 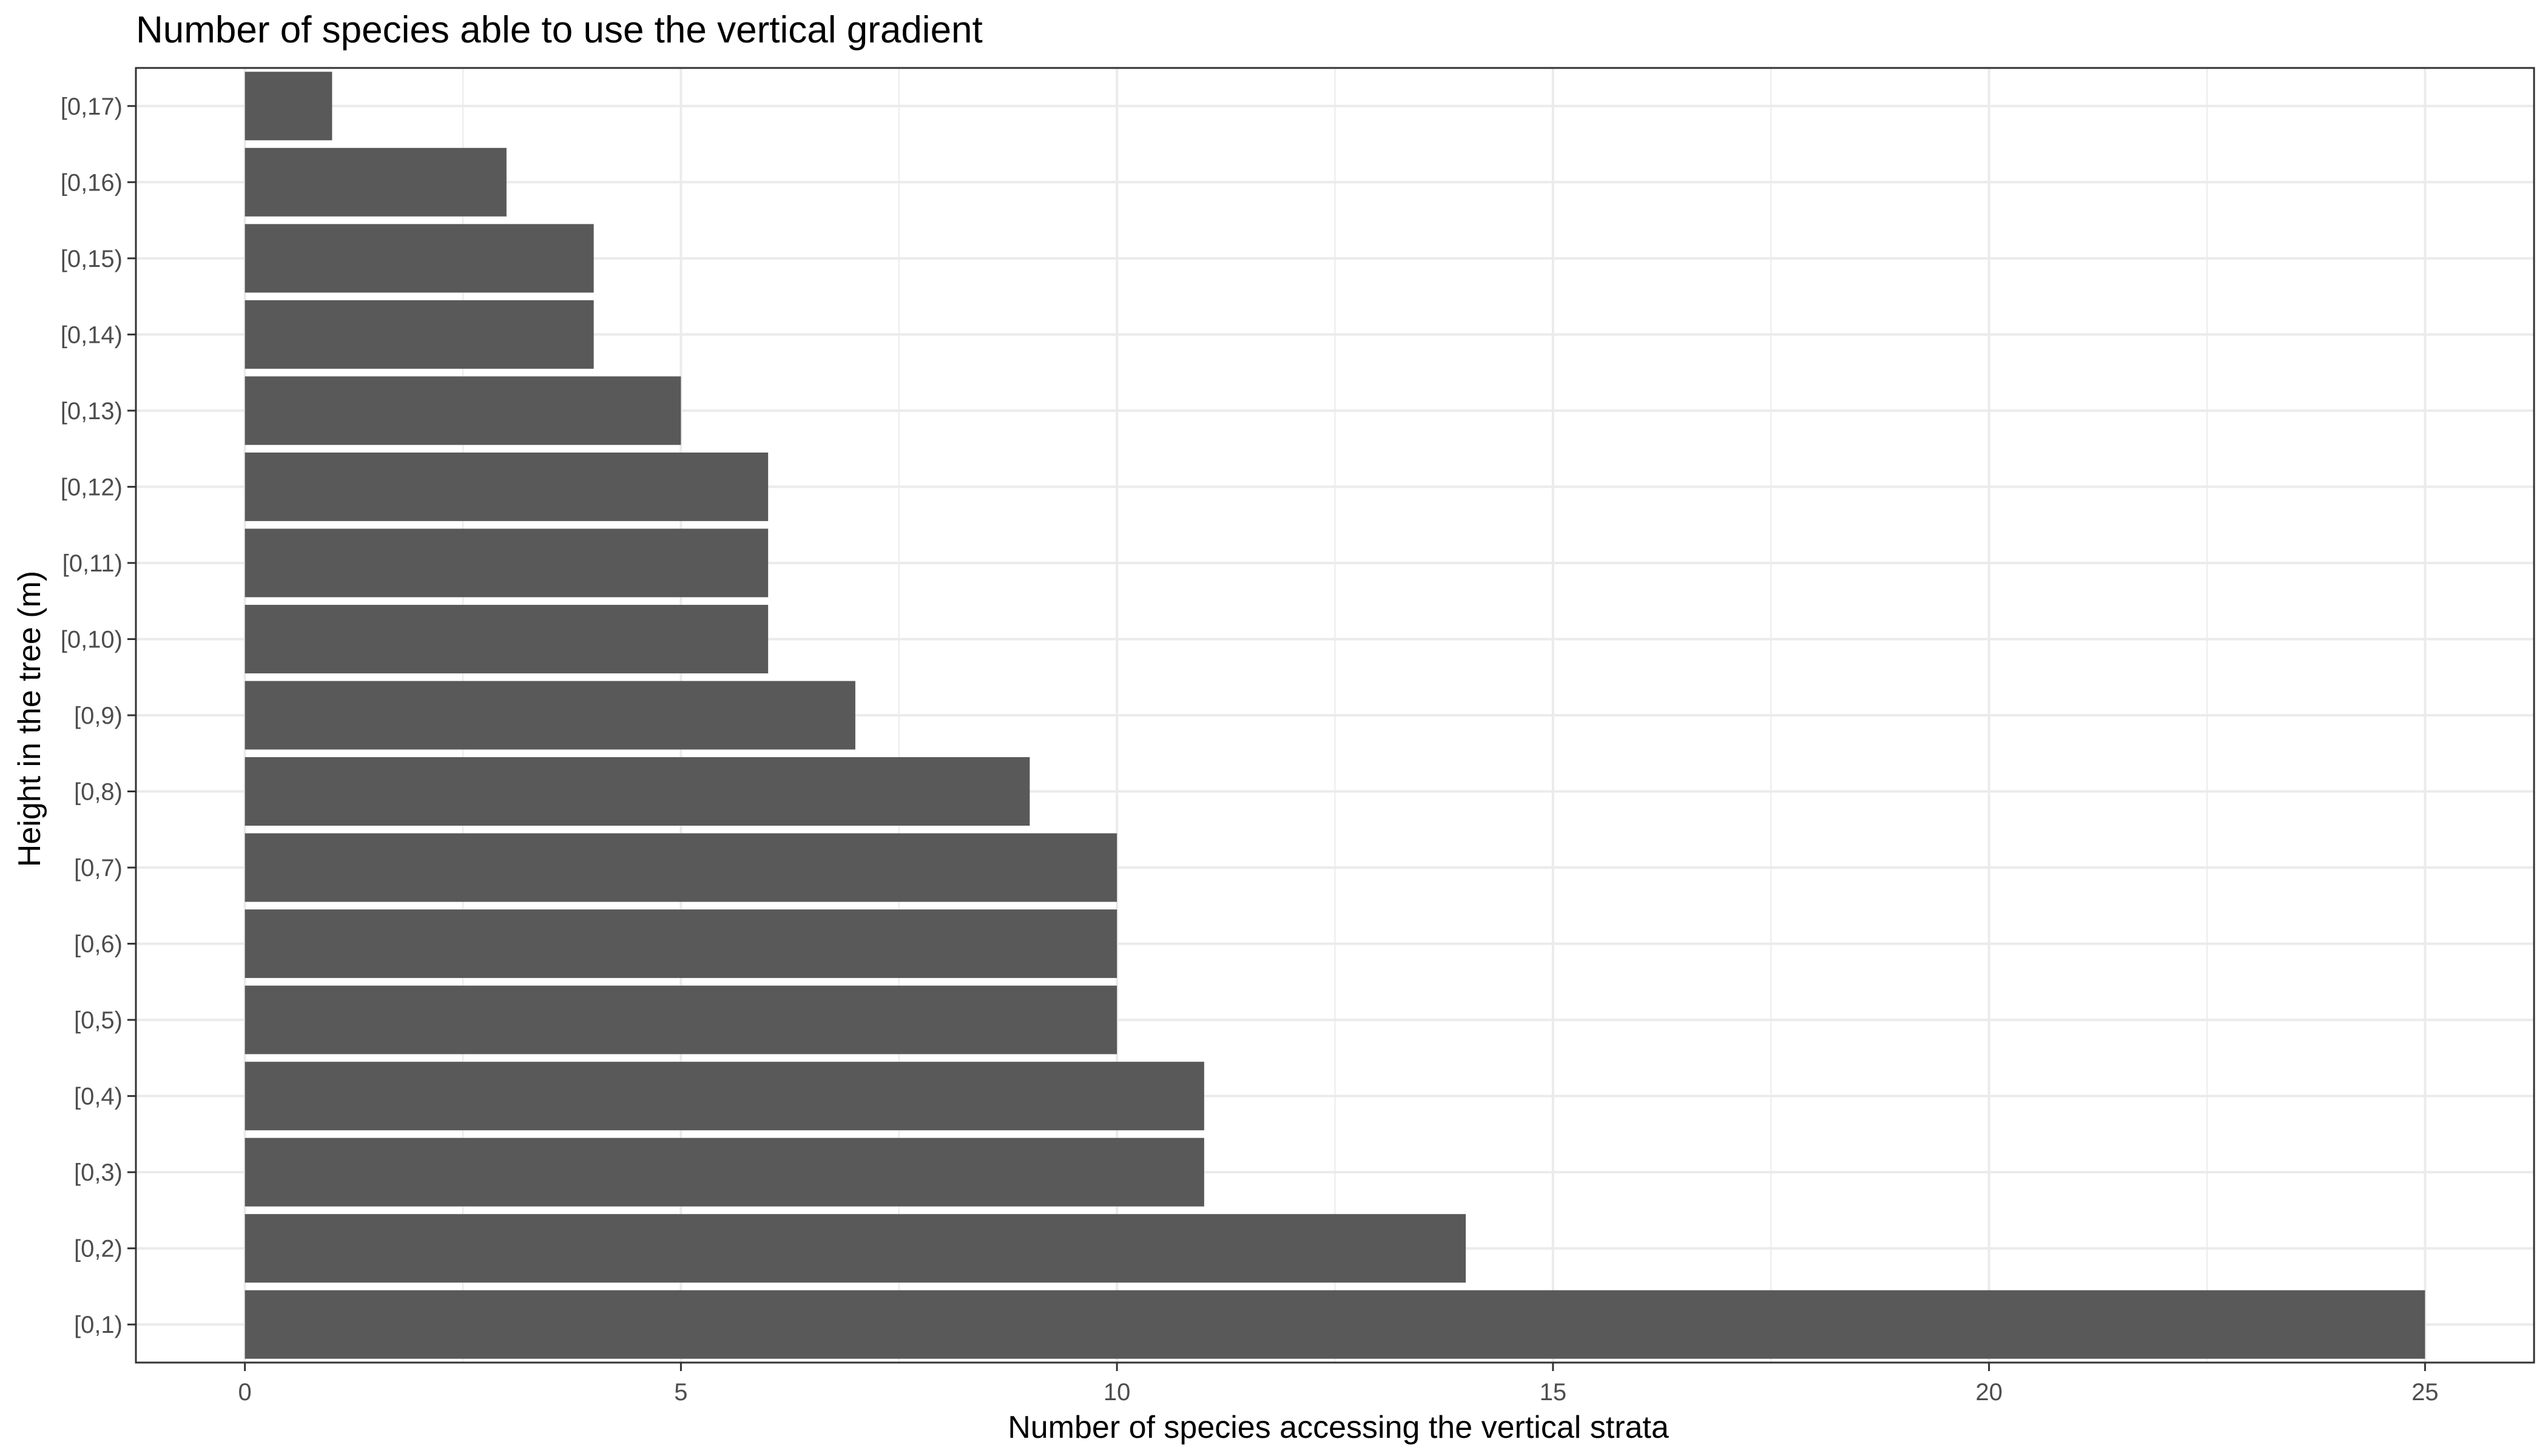 I want to click on y-tick-label: [0,16), so click(x=92, y=182).